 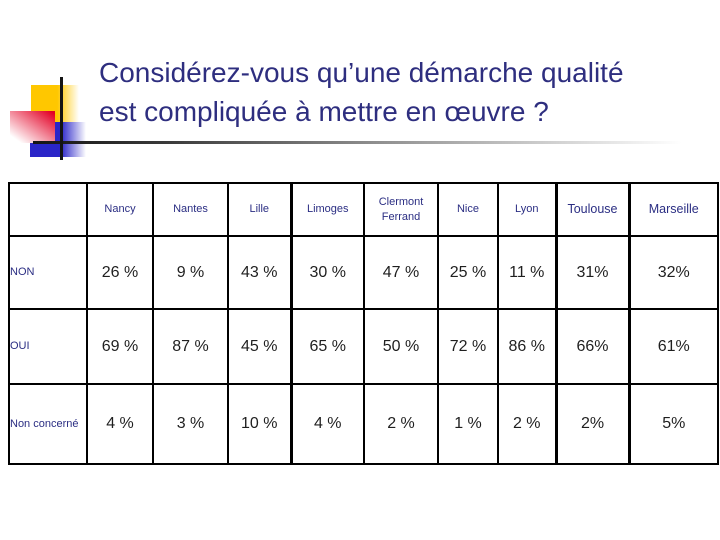 What do you see at coordinates (468, 424) in the screenshot?
I see `table-cell: 1 %` at bounding box center [468, 424].